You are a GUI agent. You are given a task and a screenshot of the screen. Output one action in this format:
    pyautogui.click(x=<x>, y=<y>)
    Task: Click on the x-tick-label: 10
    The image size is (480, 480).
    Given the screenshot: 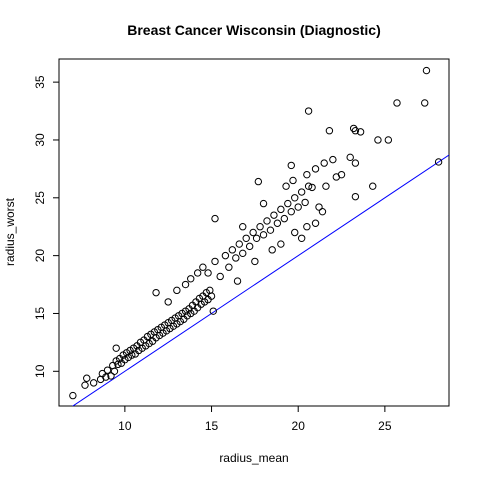 What is the action you would take?
    pyautogui.click(x=125, y=426)
    